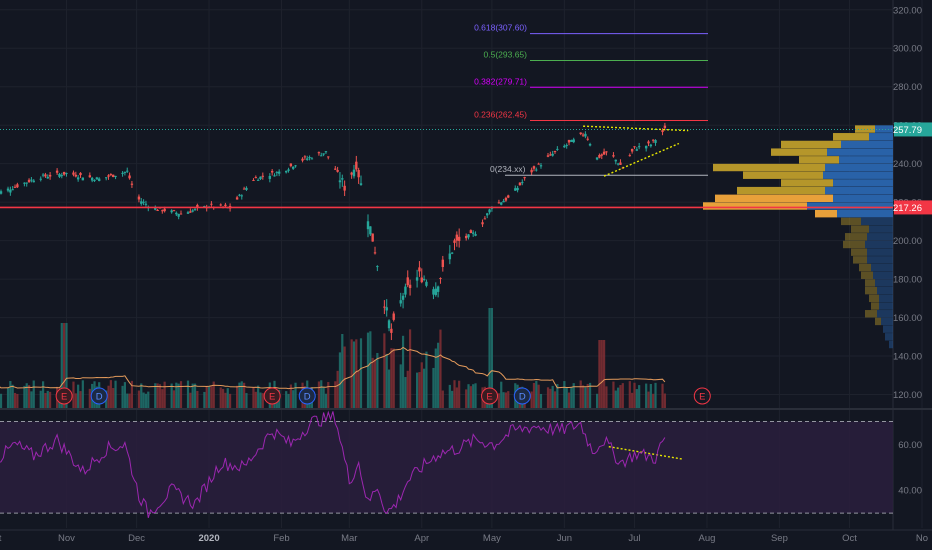 Image resolution: width=932 pixels, height=550 pixels. I want to click on dividend-marker, so click(99, 396).